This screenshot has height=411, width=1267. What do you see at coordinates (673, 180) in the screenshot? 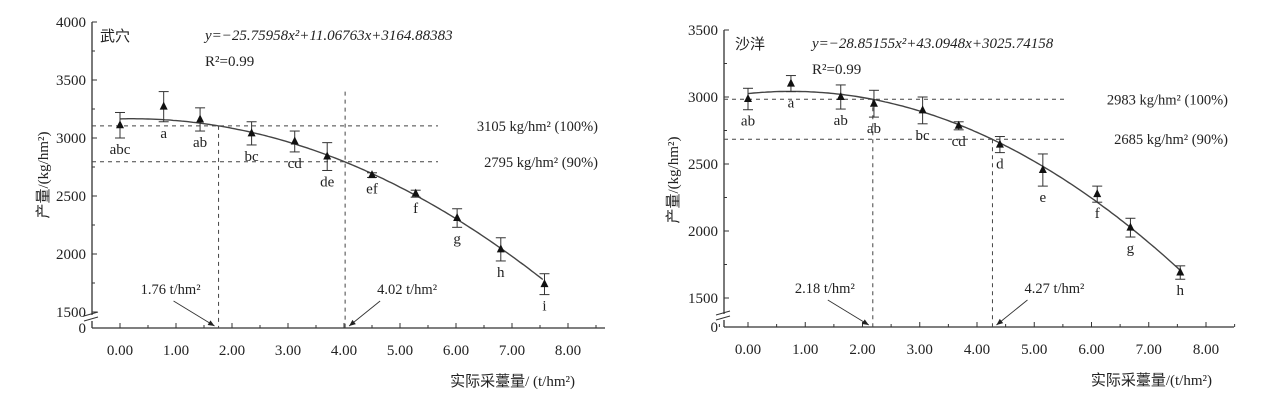
I see `y-axis-label: 产量/(kg/hm²)` at bounding box center [673, 180].